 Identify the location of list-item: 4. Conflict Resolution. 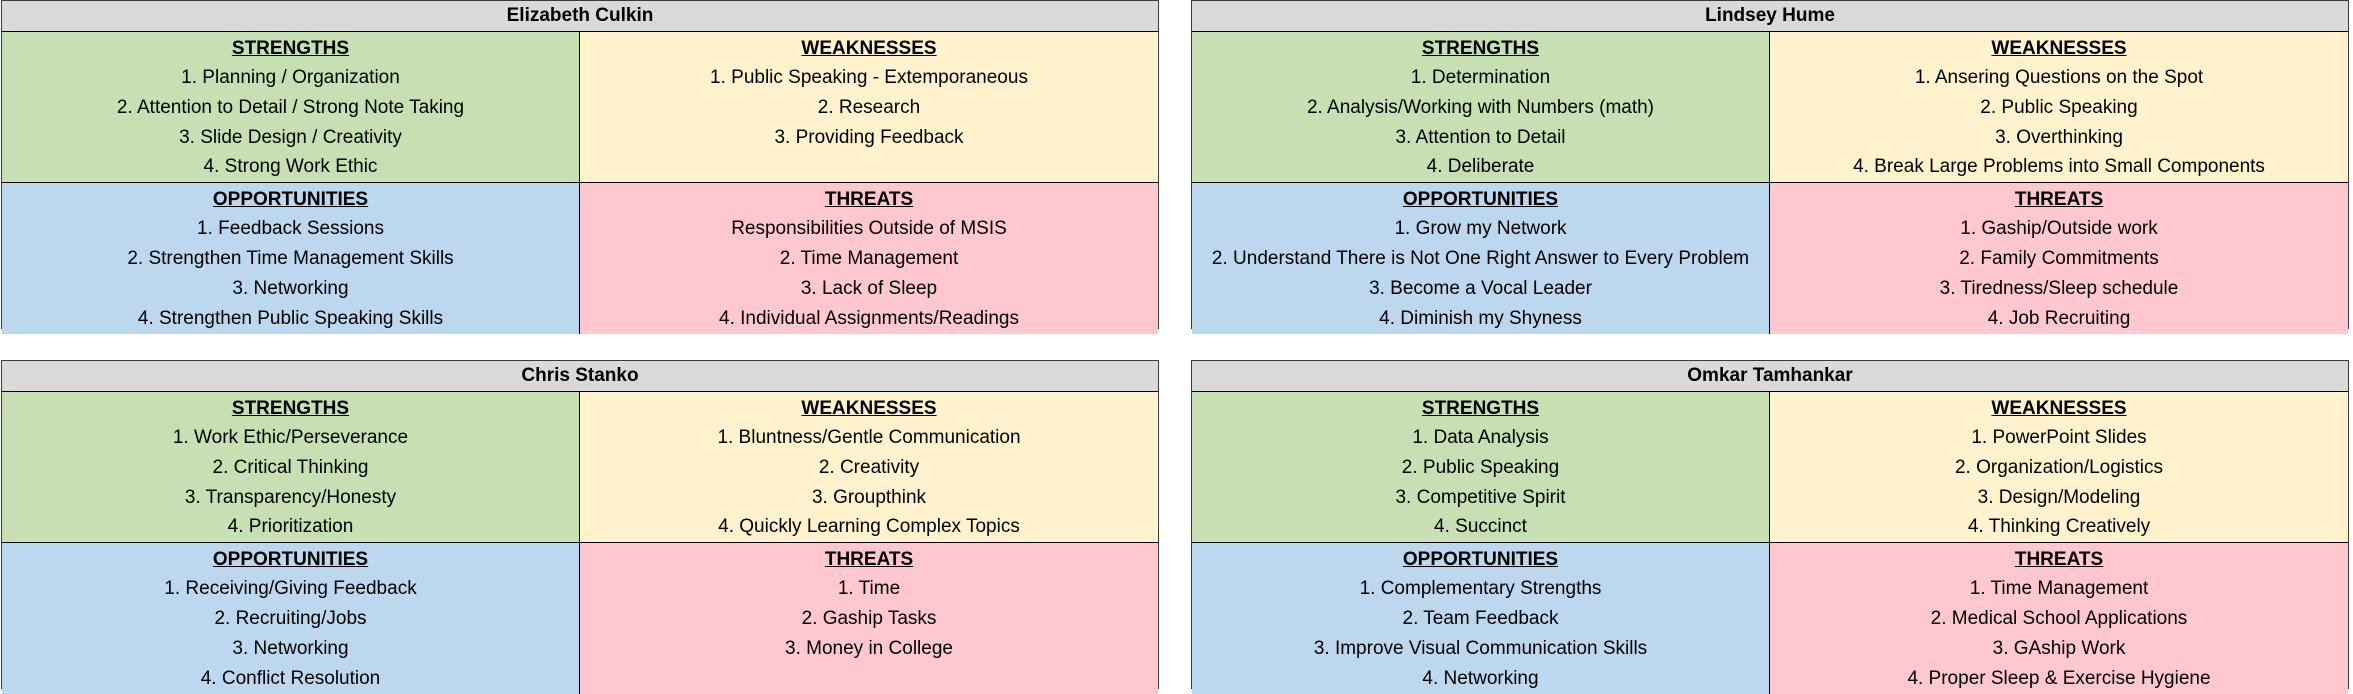
(290, 678).